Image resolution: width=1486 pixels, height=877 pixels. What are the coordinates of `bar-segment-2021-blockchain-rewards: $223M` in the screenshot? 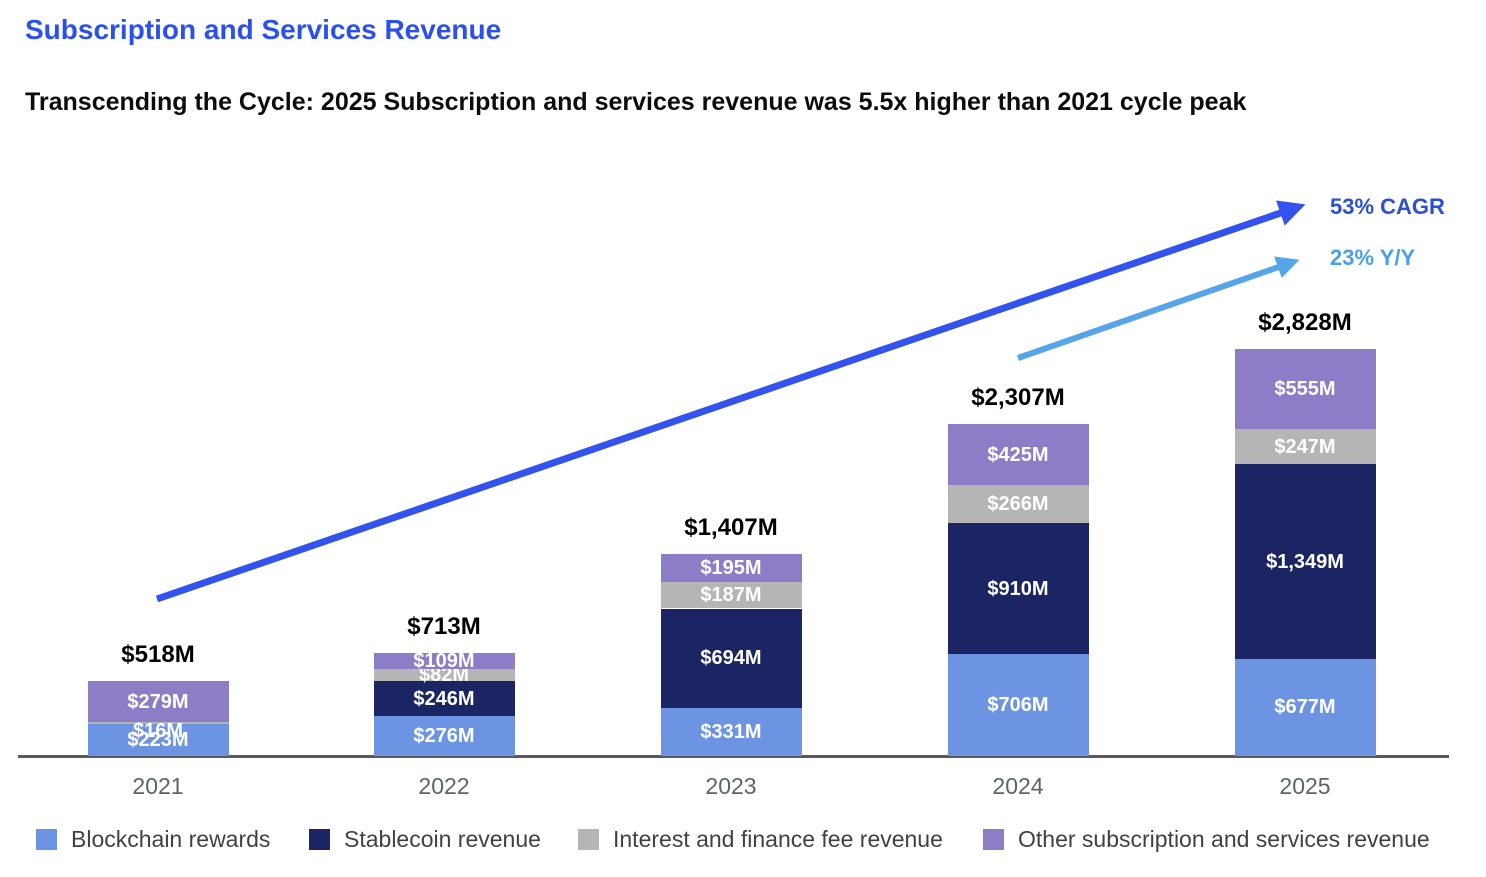 It's located at (158, 739).